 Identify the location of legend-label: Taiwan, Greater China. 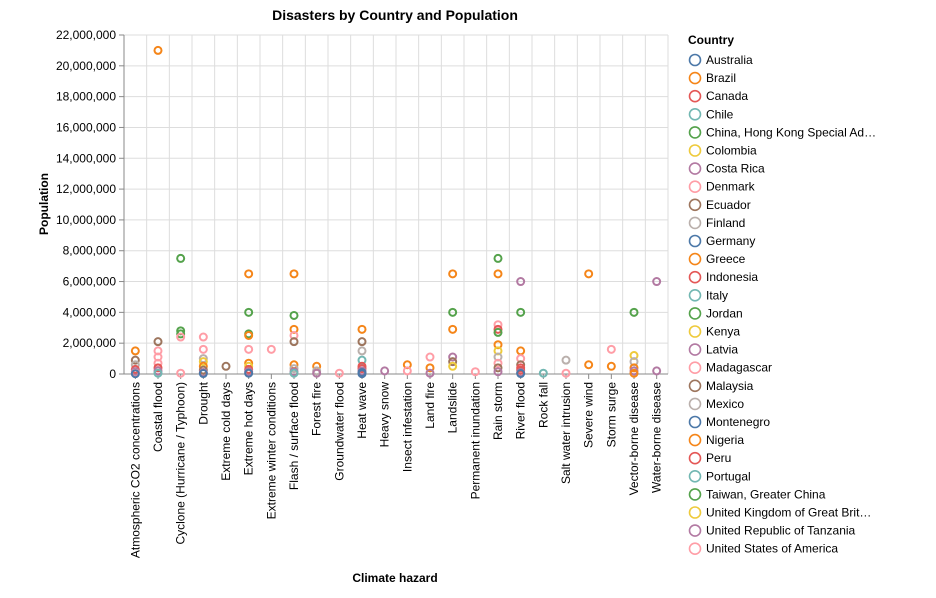
(766, 494).